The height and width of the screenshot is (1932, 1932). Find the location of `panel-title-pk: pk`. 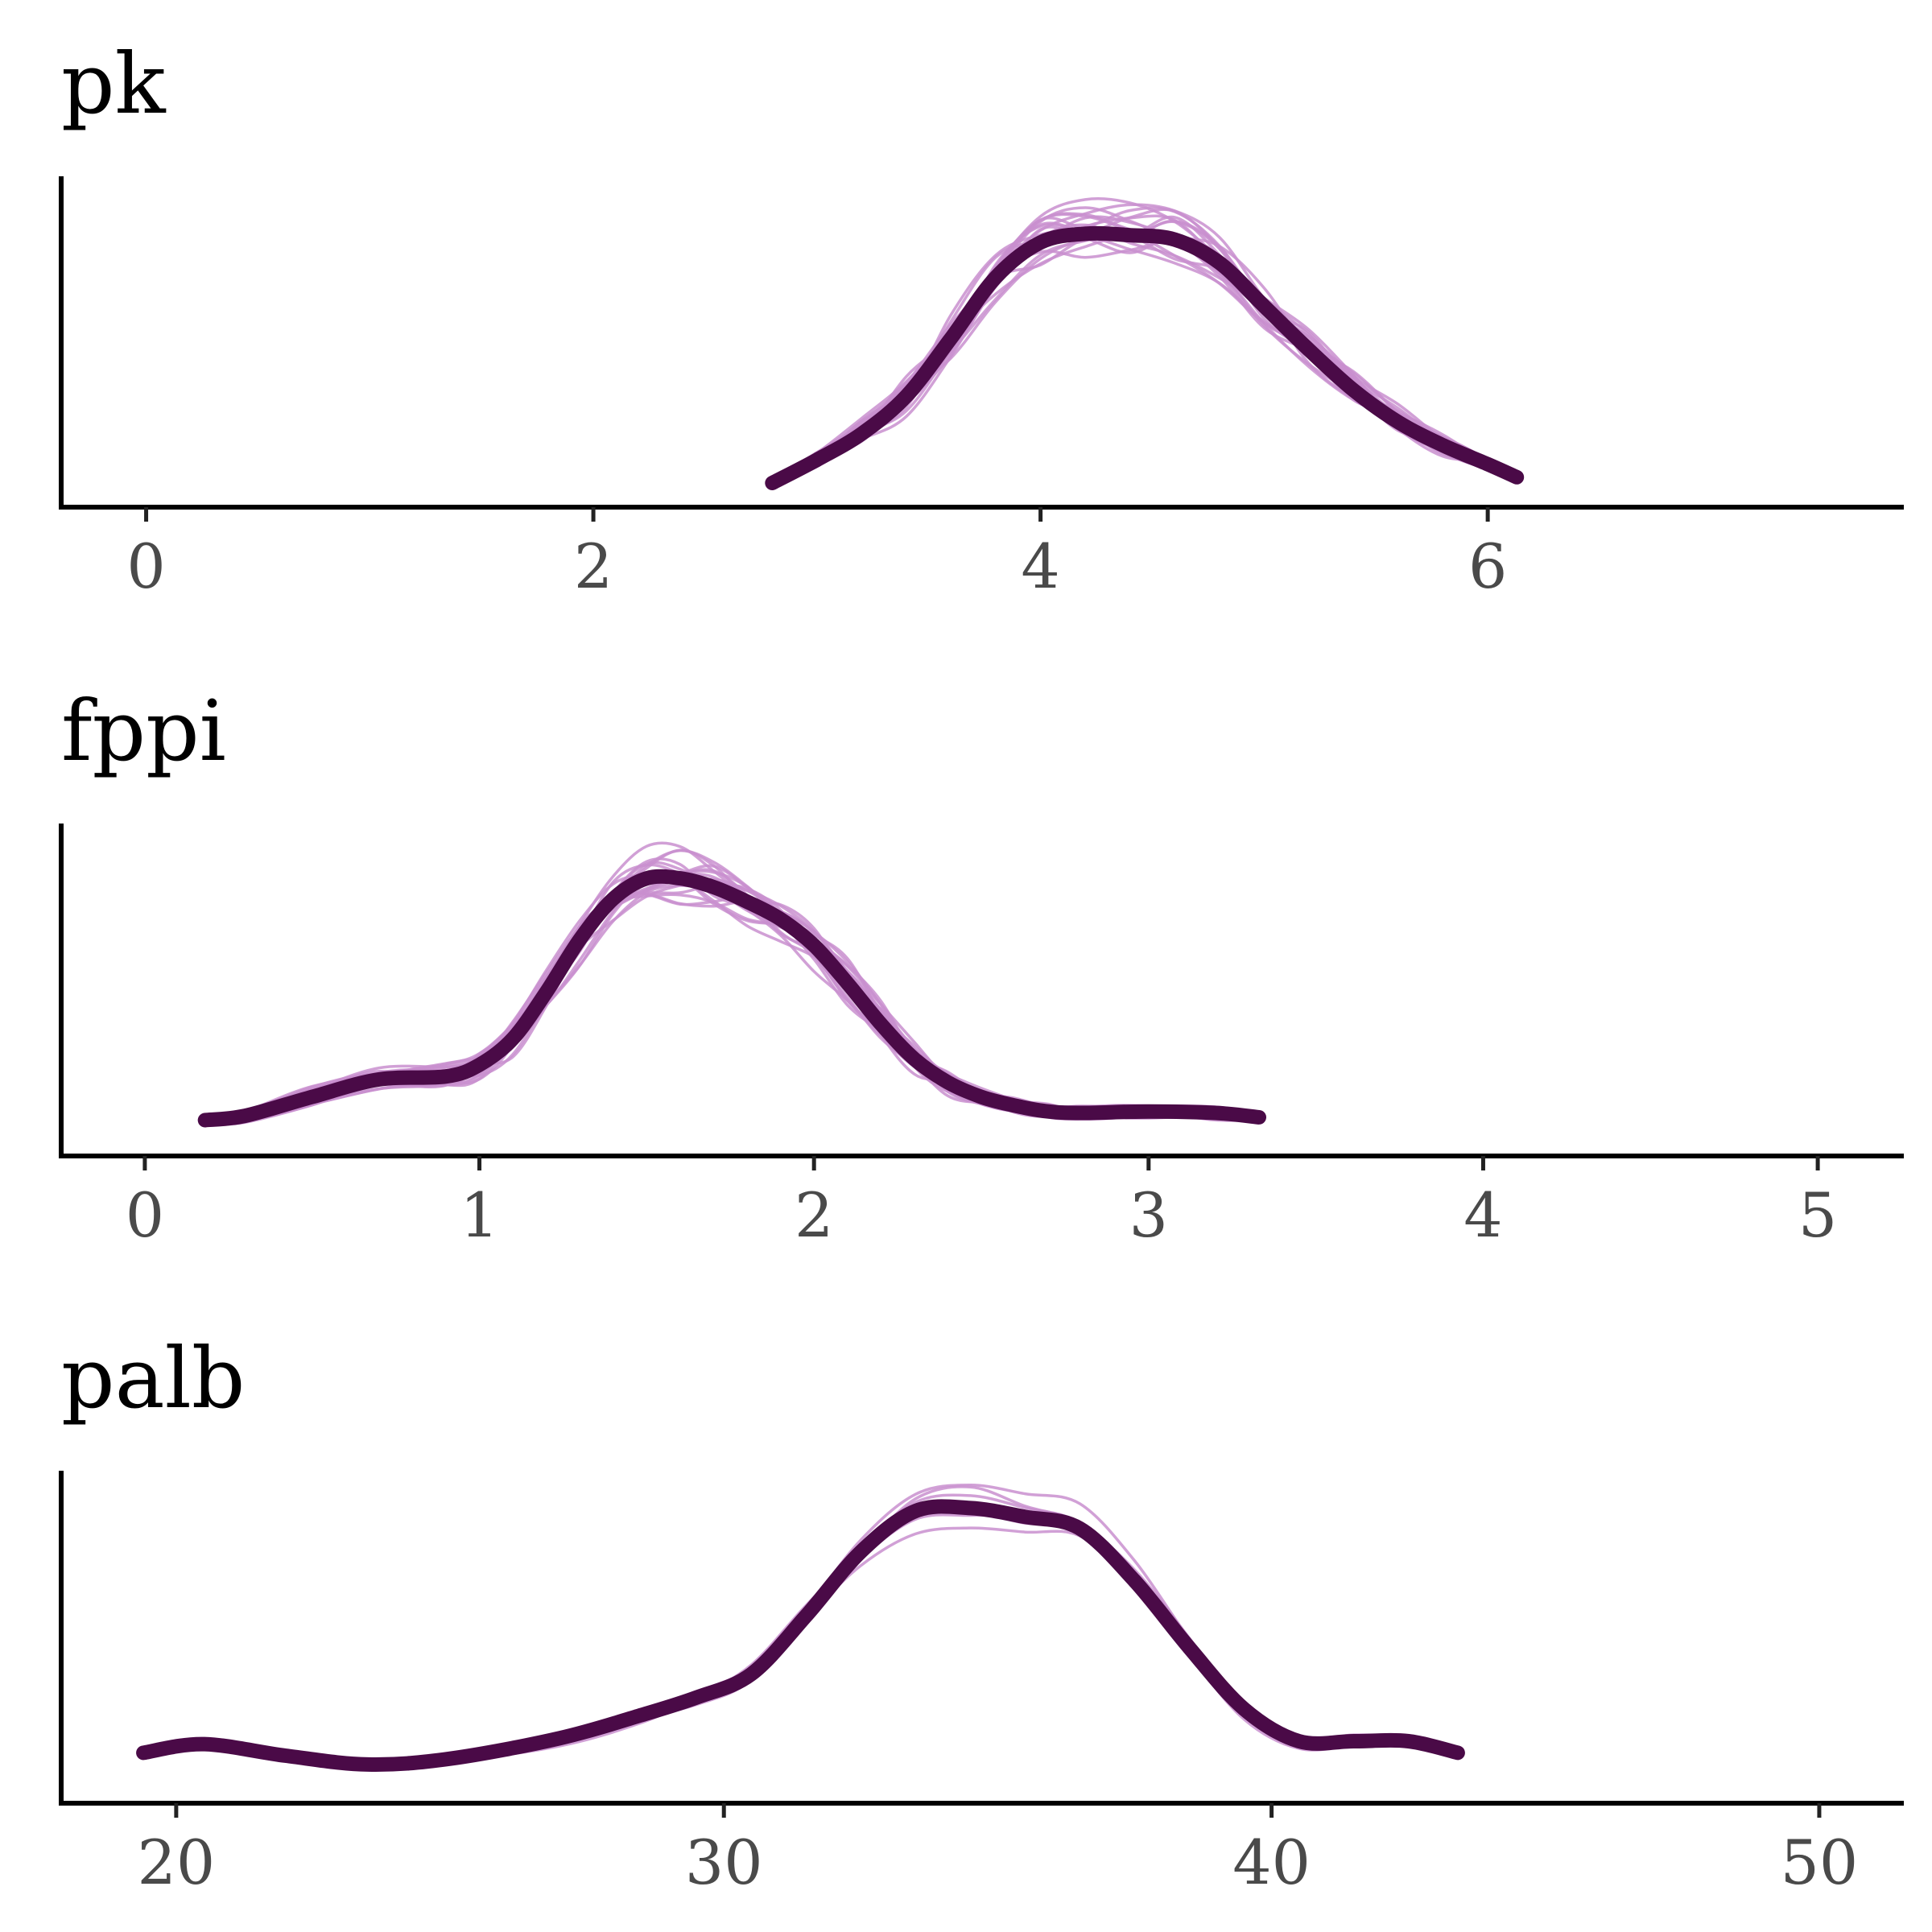

panel-title-pk: pk is located at coordinates (114, 84).